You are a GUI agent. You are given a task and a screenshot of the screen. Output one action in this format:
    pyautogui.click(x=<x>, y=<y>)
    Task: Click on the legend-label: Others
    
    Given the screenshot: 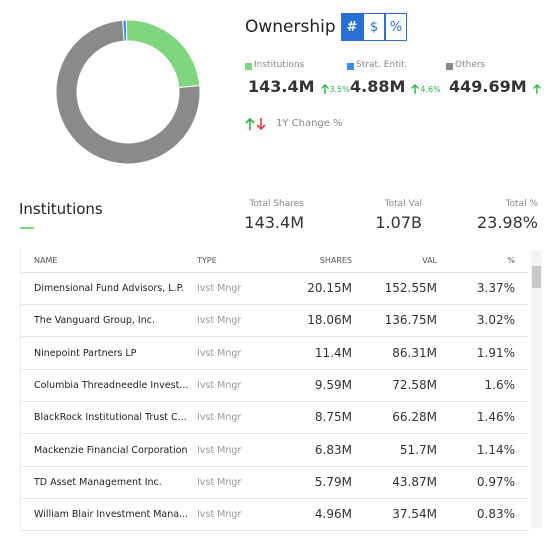 What is the action you would take?
    pyautogui.click(x=470, y=65)
    